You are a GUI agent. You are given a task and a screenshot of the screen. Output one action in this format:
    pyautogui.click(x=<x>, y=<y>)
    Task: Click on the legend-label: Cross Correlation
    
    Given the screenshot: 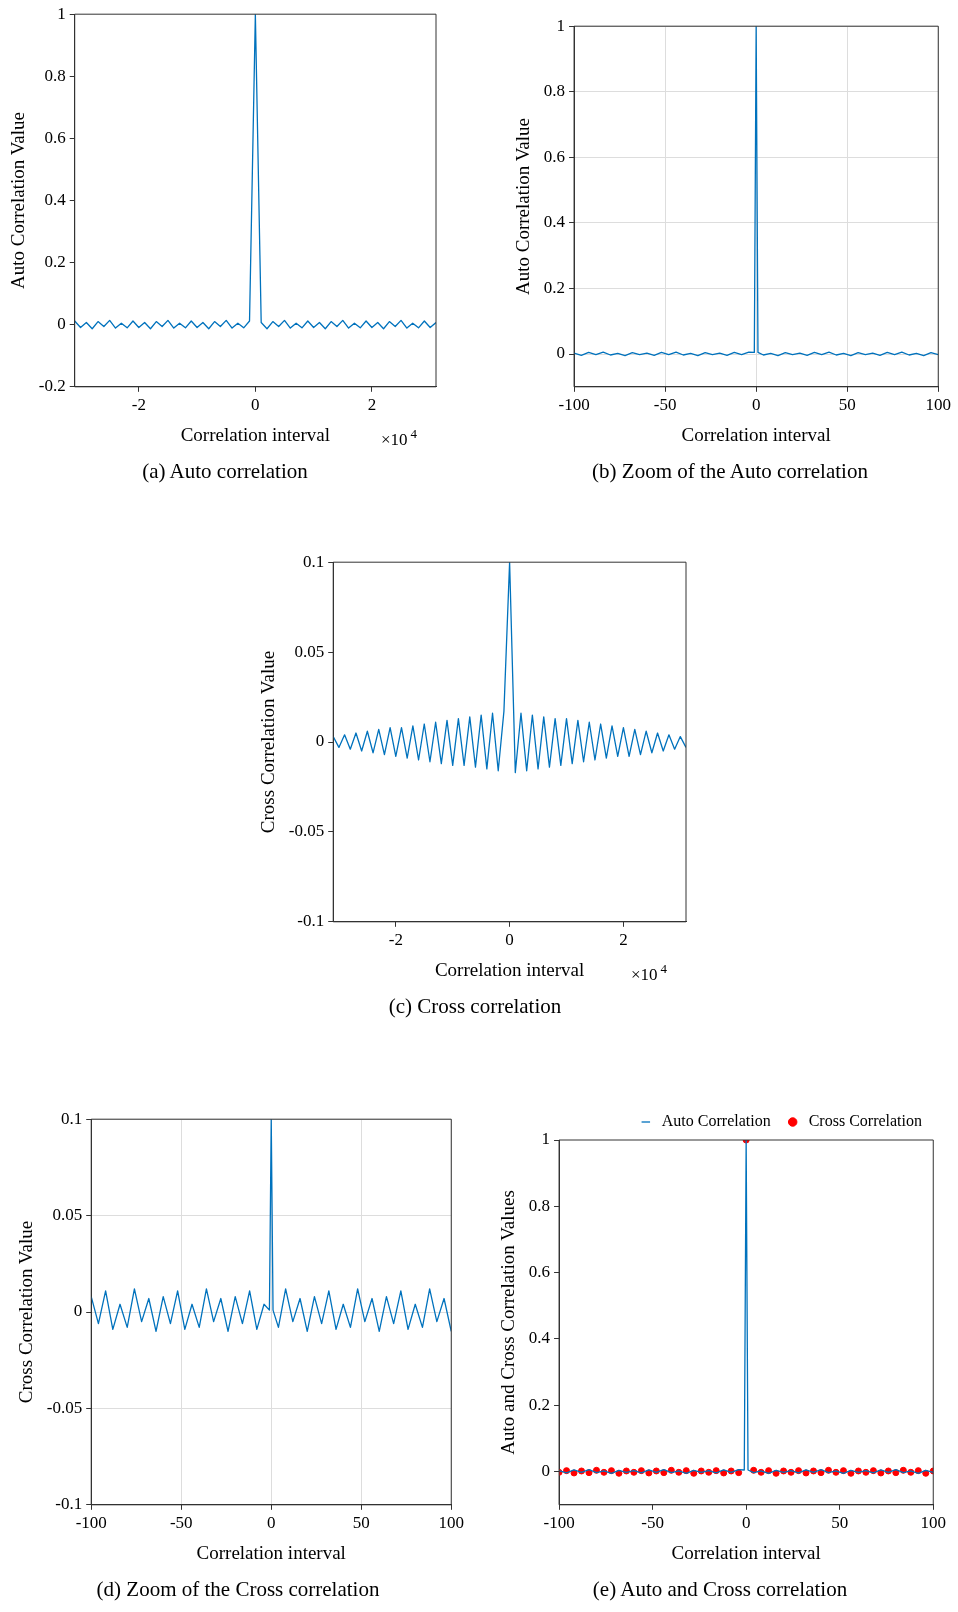 What is the action you would take?
    pyautogui.click(x=865, y=1121)
    